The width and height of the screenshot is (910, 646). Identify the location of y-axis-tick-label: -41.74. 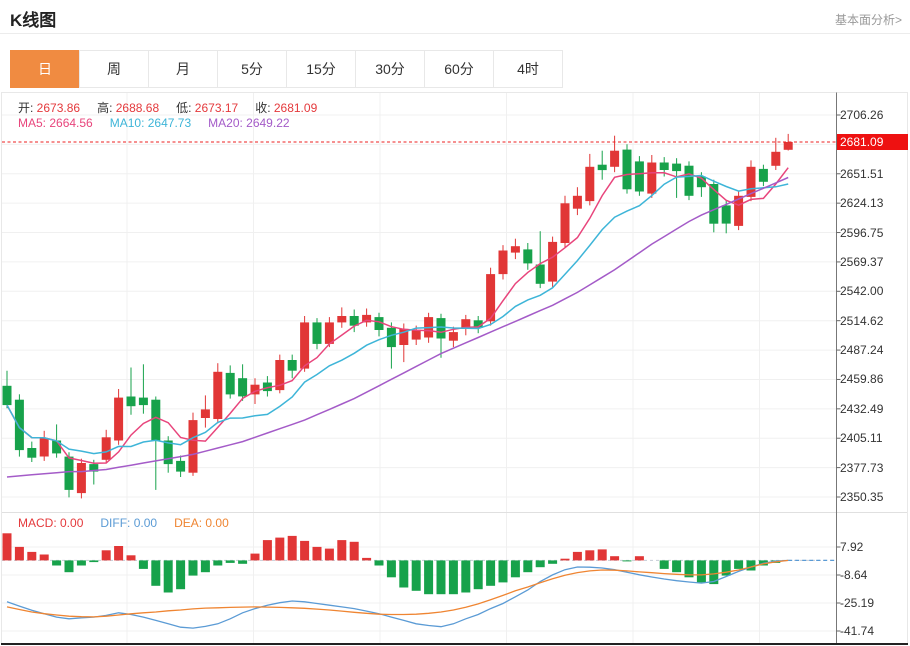
(857, 630).